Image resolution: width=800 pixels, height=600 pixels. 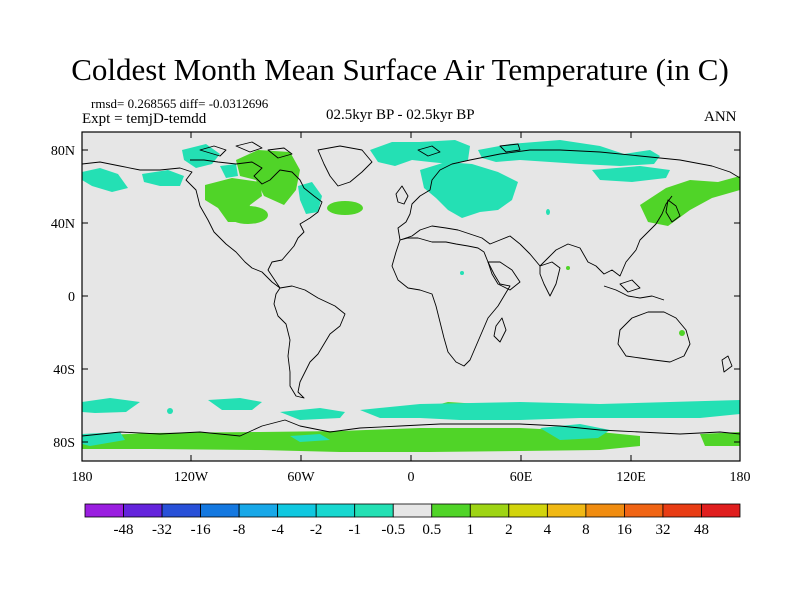 I want to click on greenland-coast, so click(x=345, y=166).